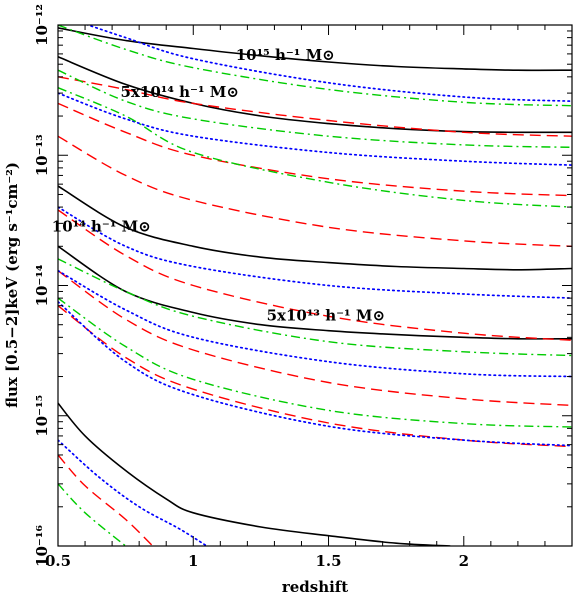  I want to click on y-axis-title: flux [0.5−2]keV (erg s⁻¹cm⁻²), so click(12, 285).